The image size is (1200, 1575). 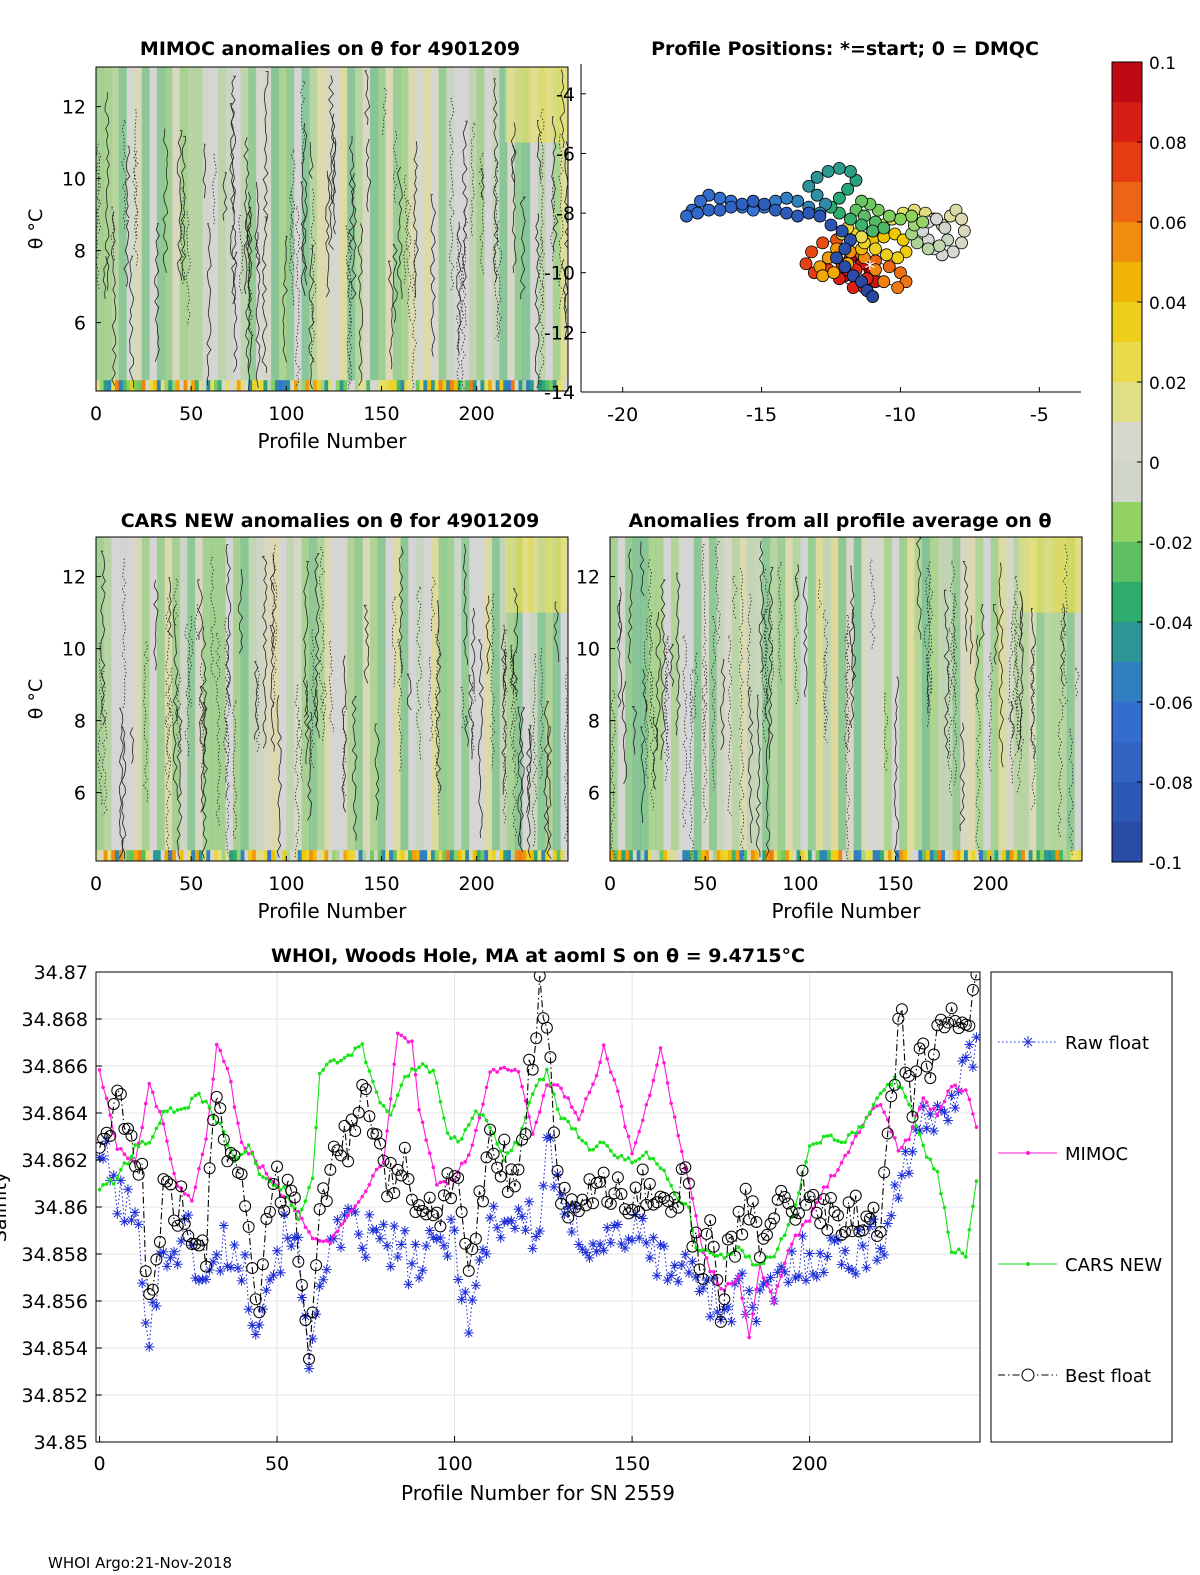 I want to click on legend-marker, so click(x=1028, y=1042).